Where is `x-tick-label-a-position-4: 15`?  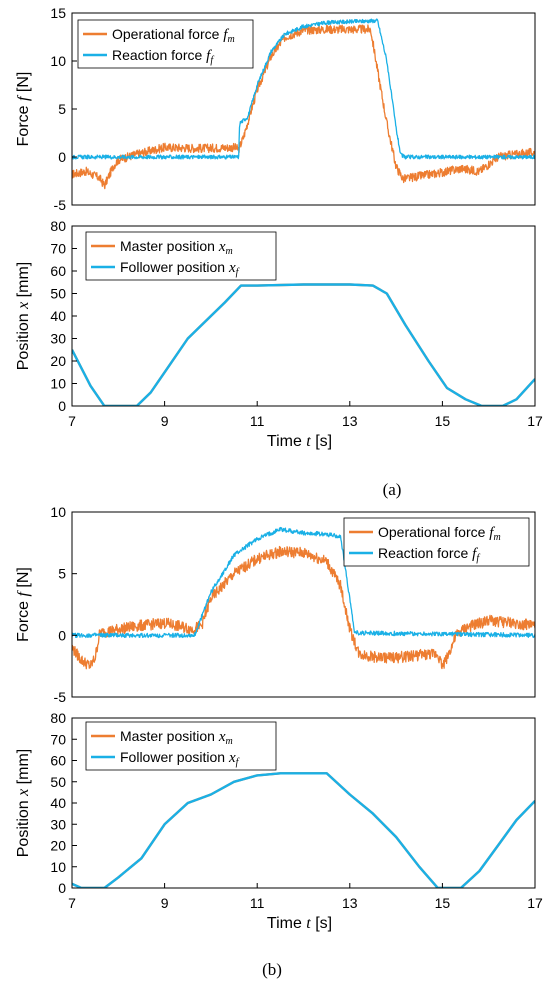
x-tick-label-a-position-4: 15 is located at coordinates (443, 421).